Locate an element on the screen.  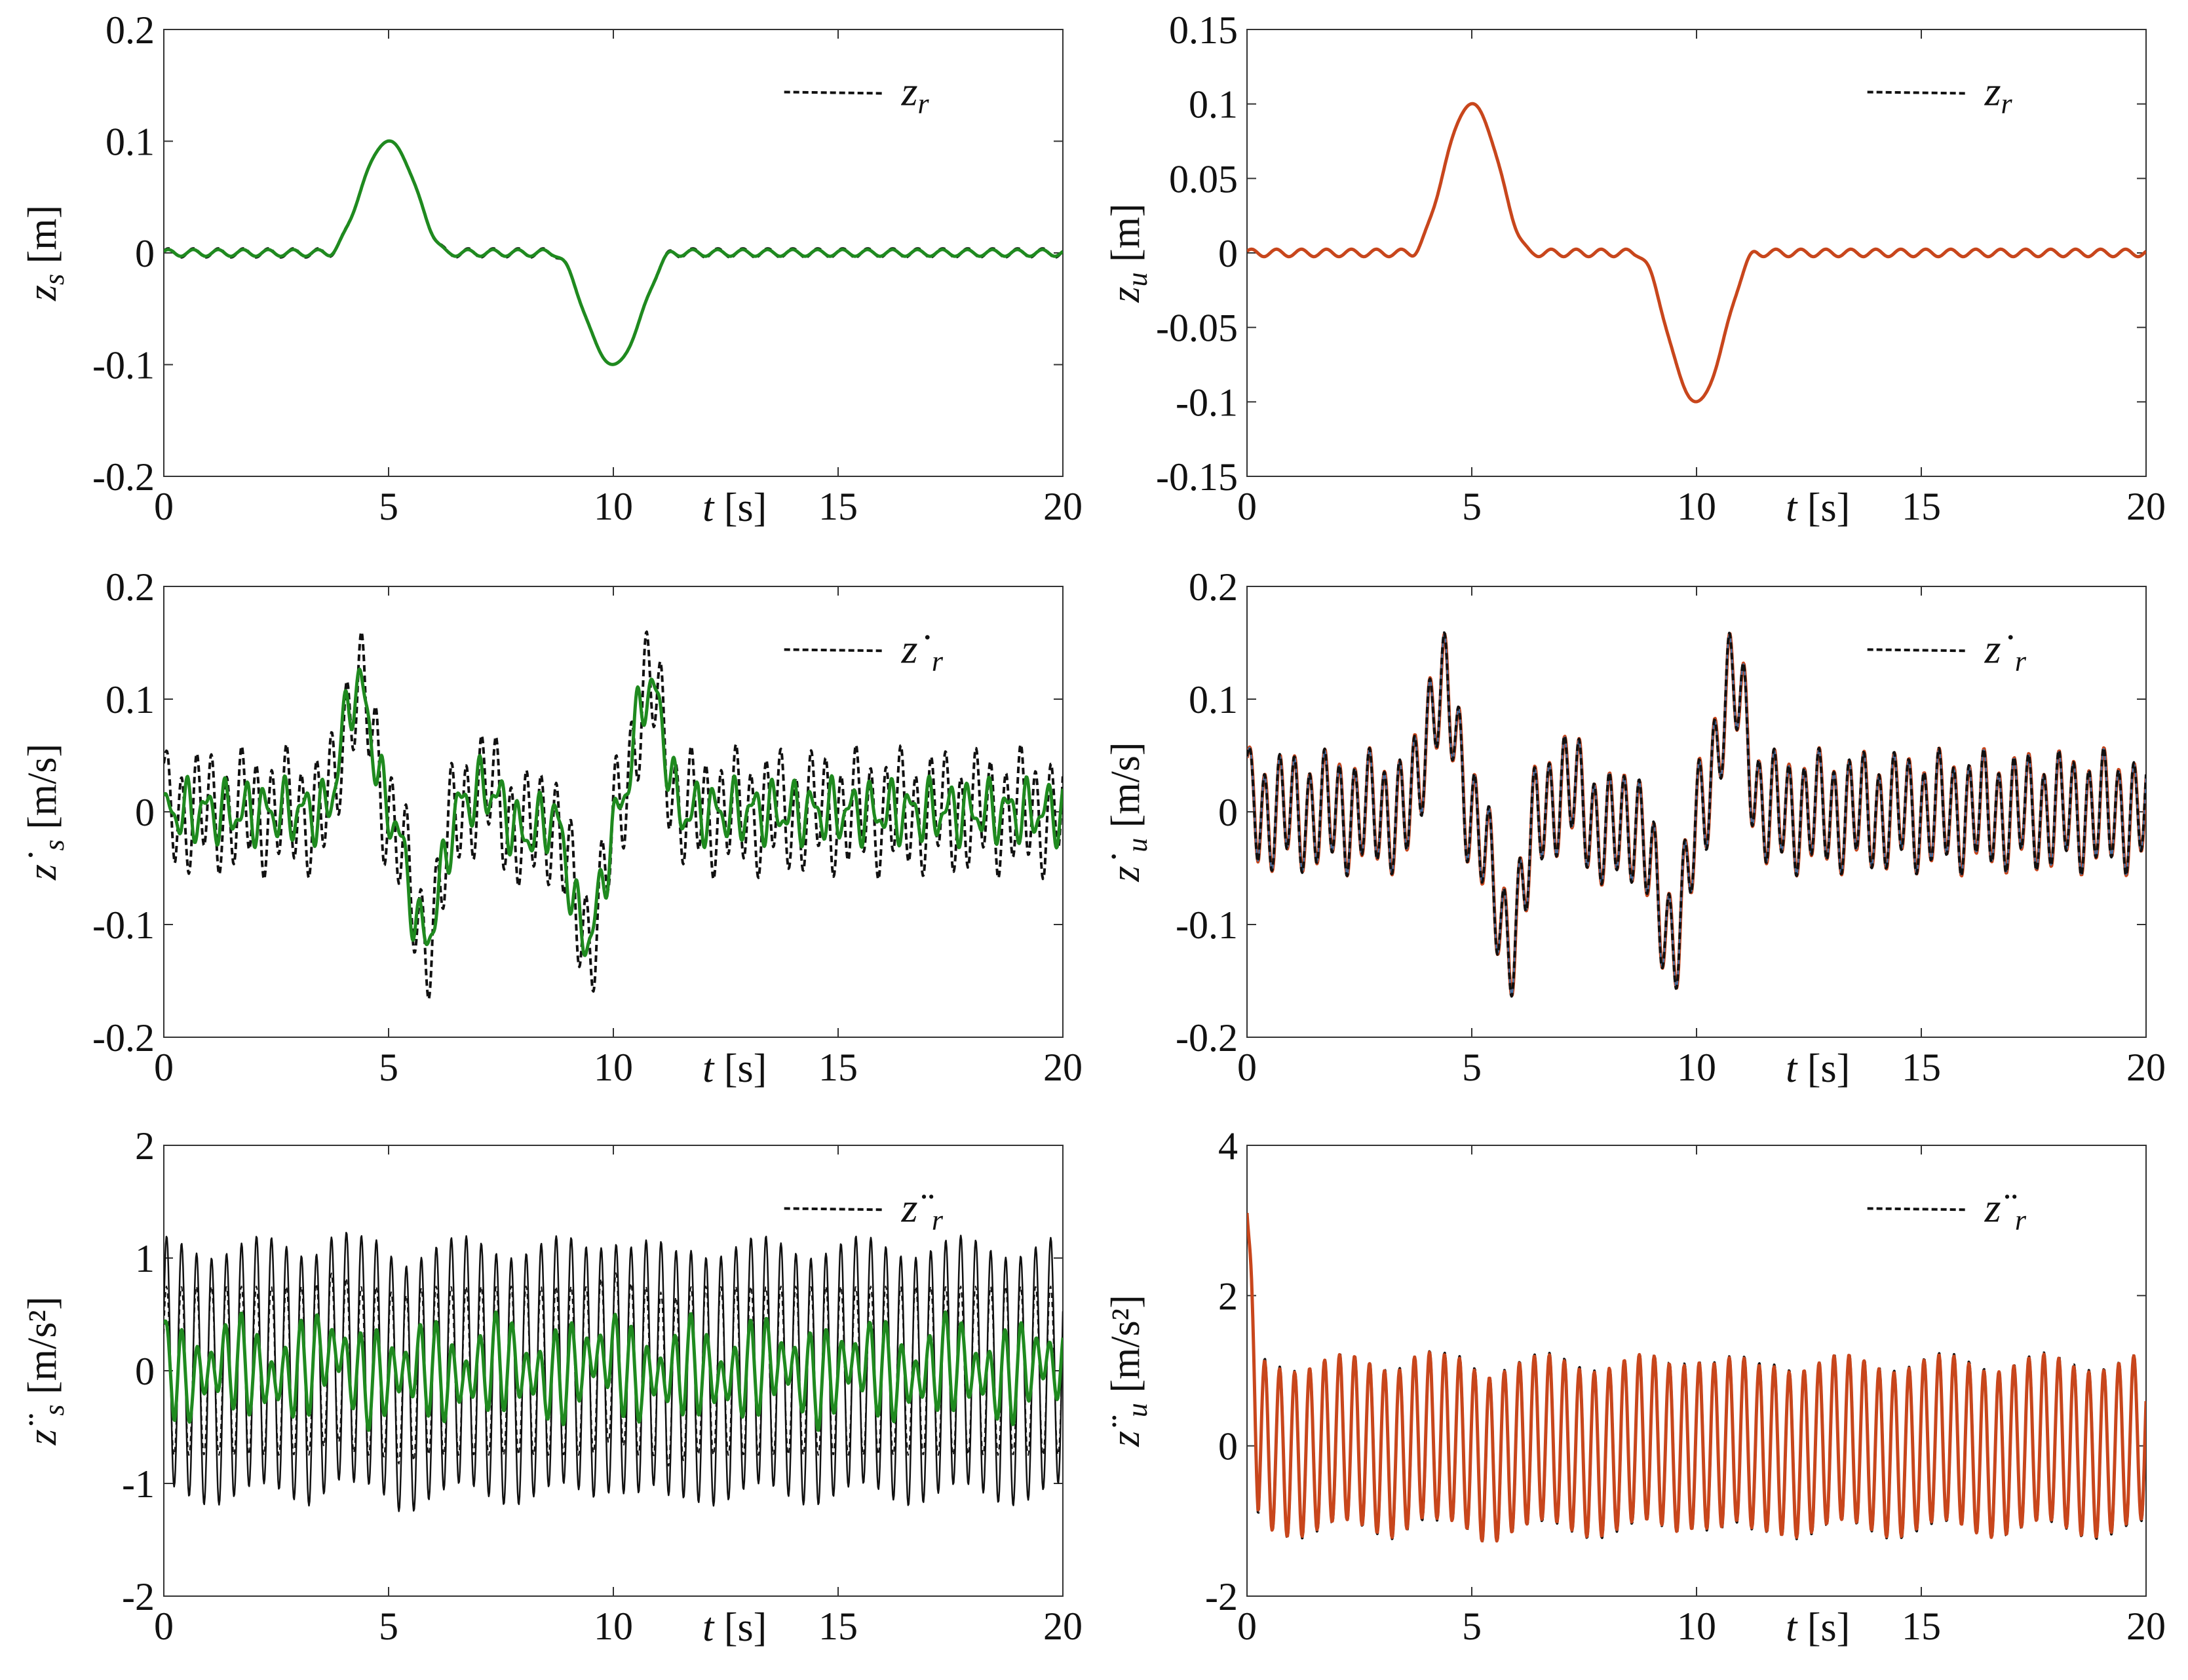
y-tick-label: -1 is located at coordinates (138, 1484).